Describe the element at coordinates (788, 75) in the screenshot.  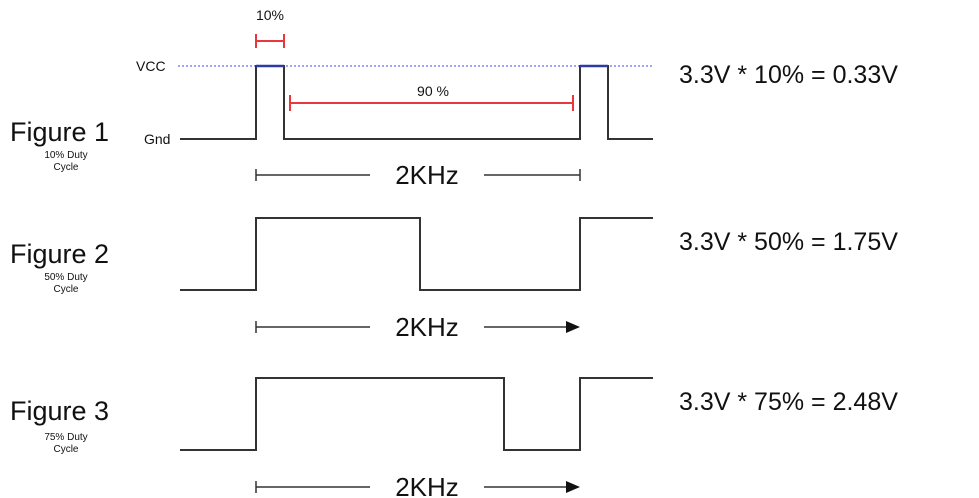
I see `figure-1-equation: 3.3V * 10% = 0.33V` at that location.